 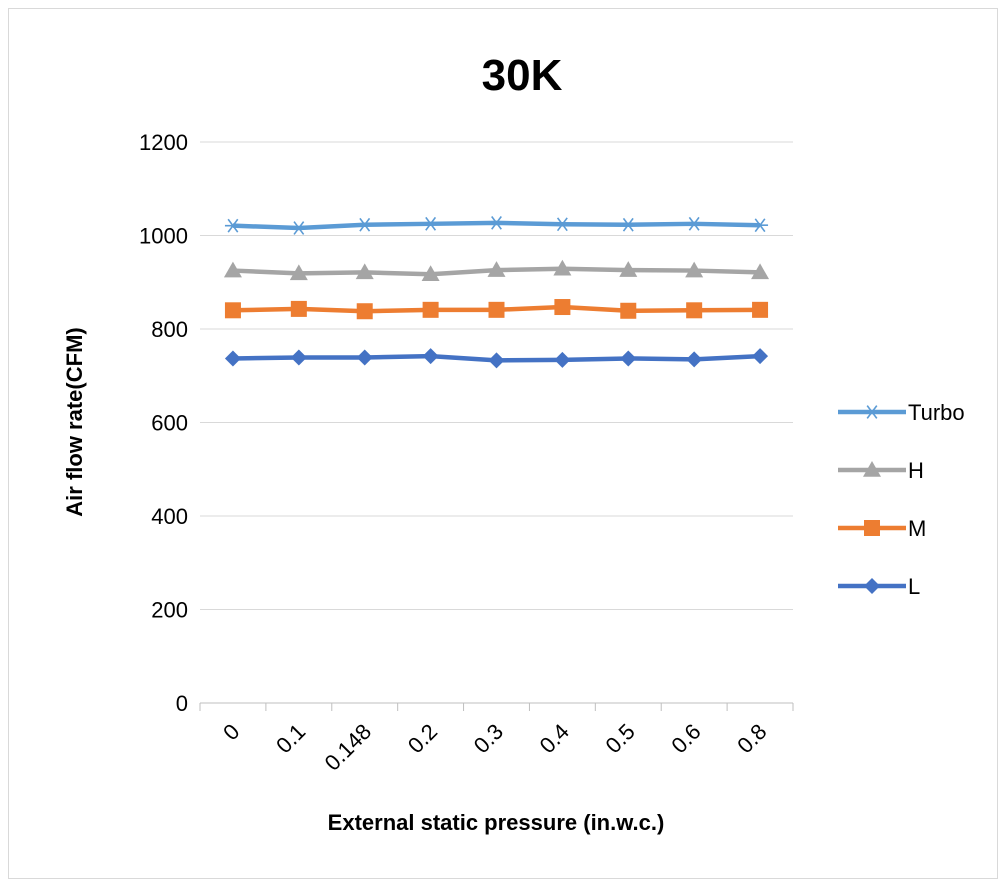 What do you see at coordinates (488, 738) in the screenshot?
I see `x-tick-label: 0.3` at bounding box center [488, 738].